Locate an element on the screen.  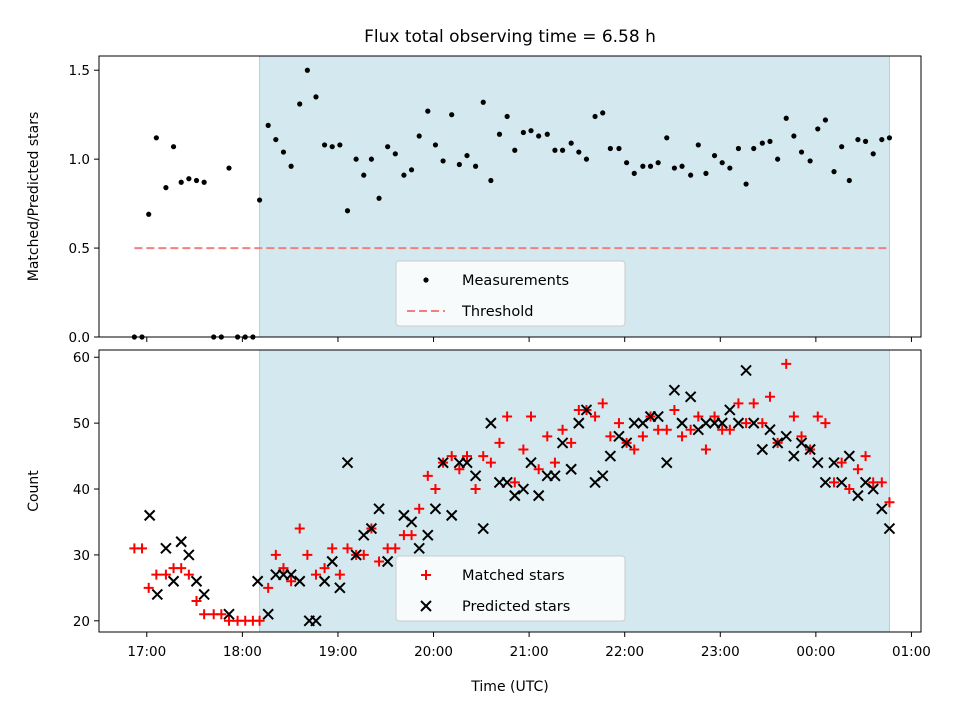
legend: Measurements Threshold is located at coordinates (510, 293).